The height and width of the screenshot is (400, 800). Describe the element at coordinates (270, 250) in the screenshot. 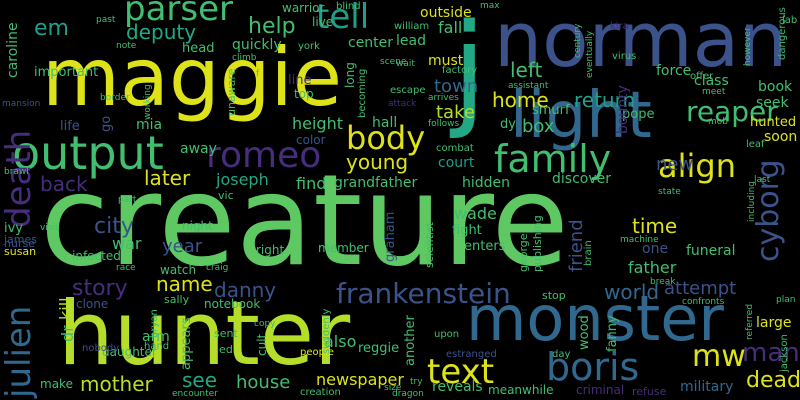

I see `word-right: right` at that location.